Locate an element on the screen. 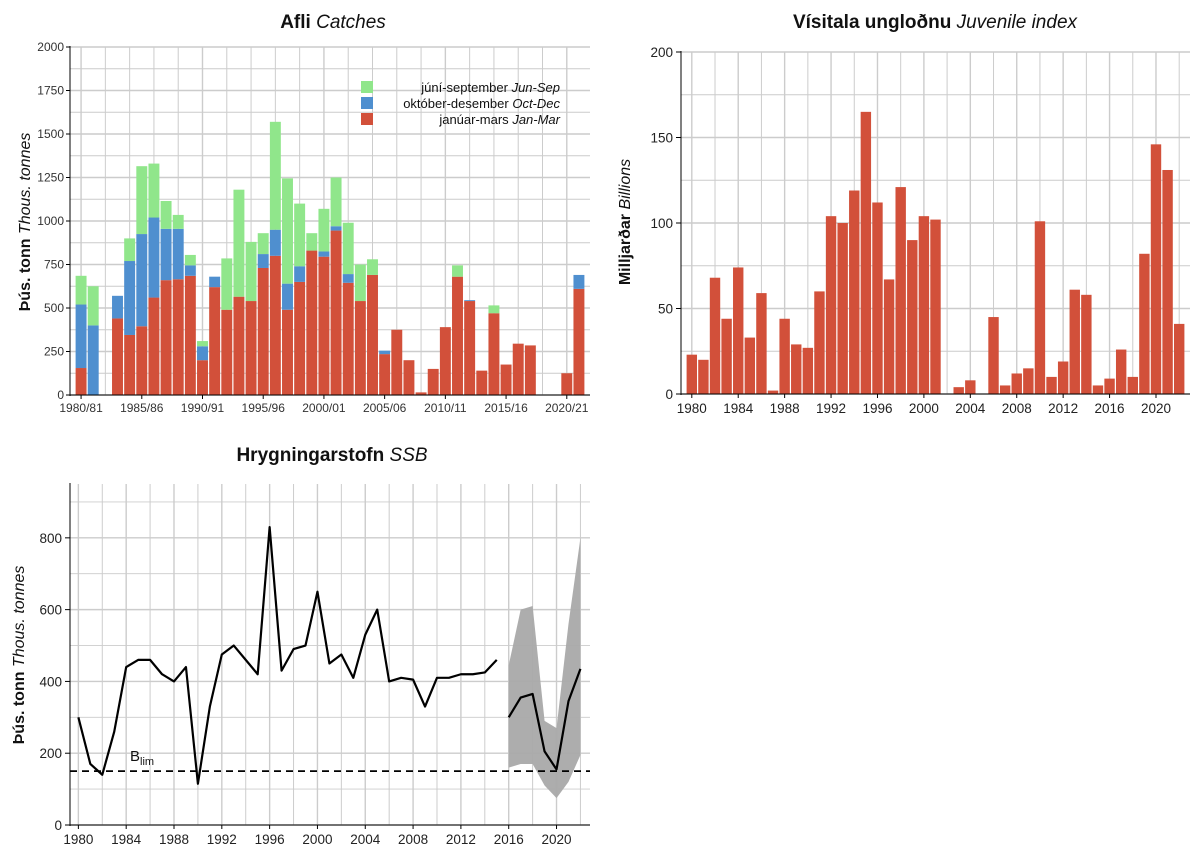 The width and height of the screenshot is (1196, 850). x-tick-label: 2020/21 is located at coordinates (567, 408).